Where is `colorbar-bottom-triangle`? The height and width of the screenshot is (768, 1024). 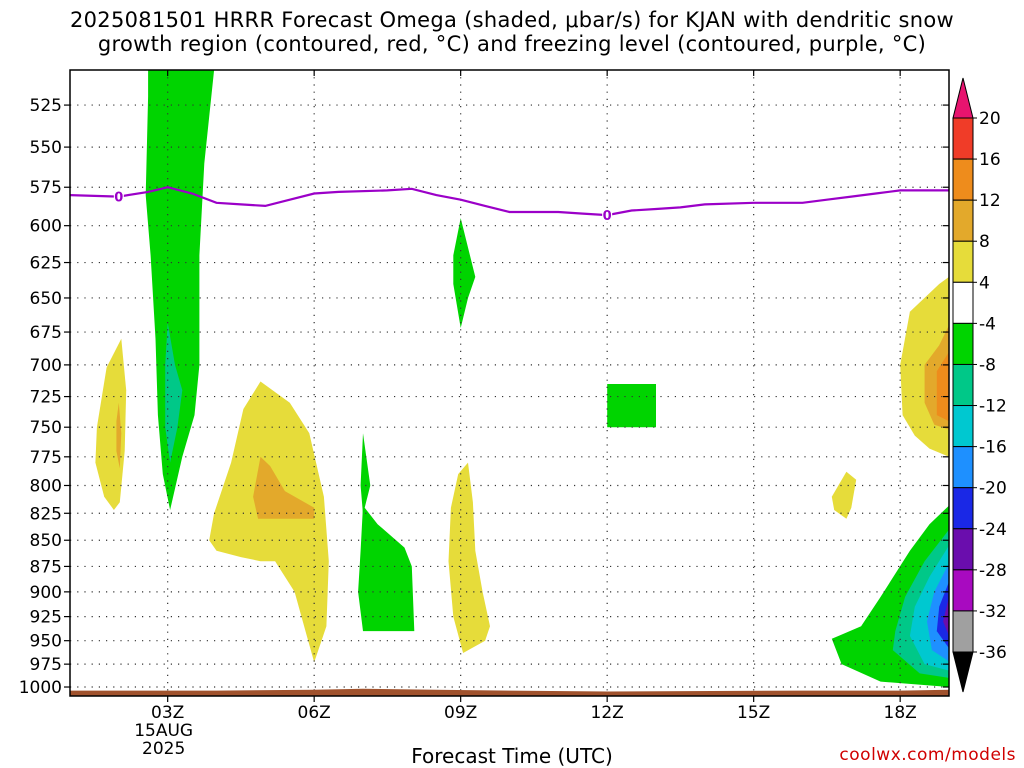
colorbar-bottom-triangle is located at coordinates (963, 672).